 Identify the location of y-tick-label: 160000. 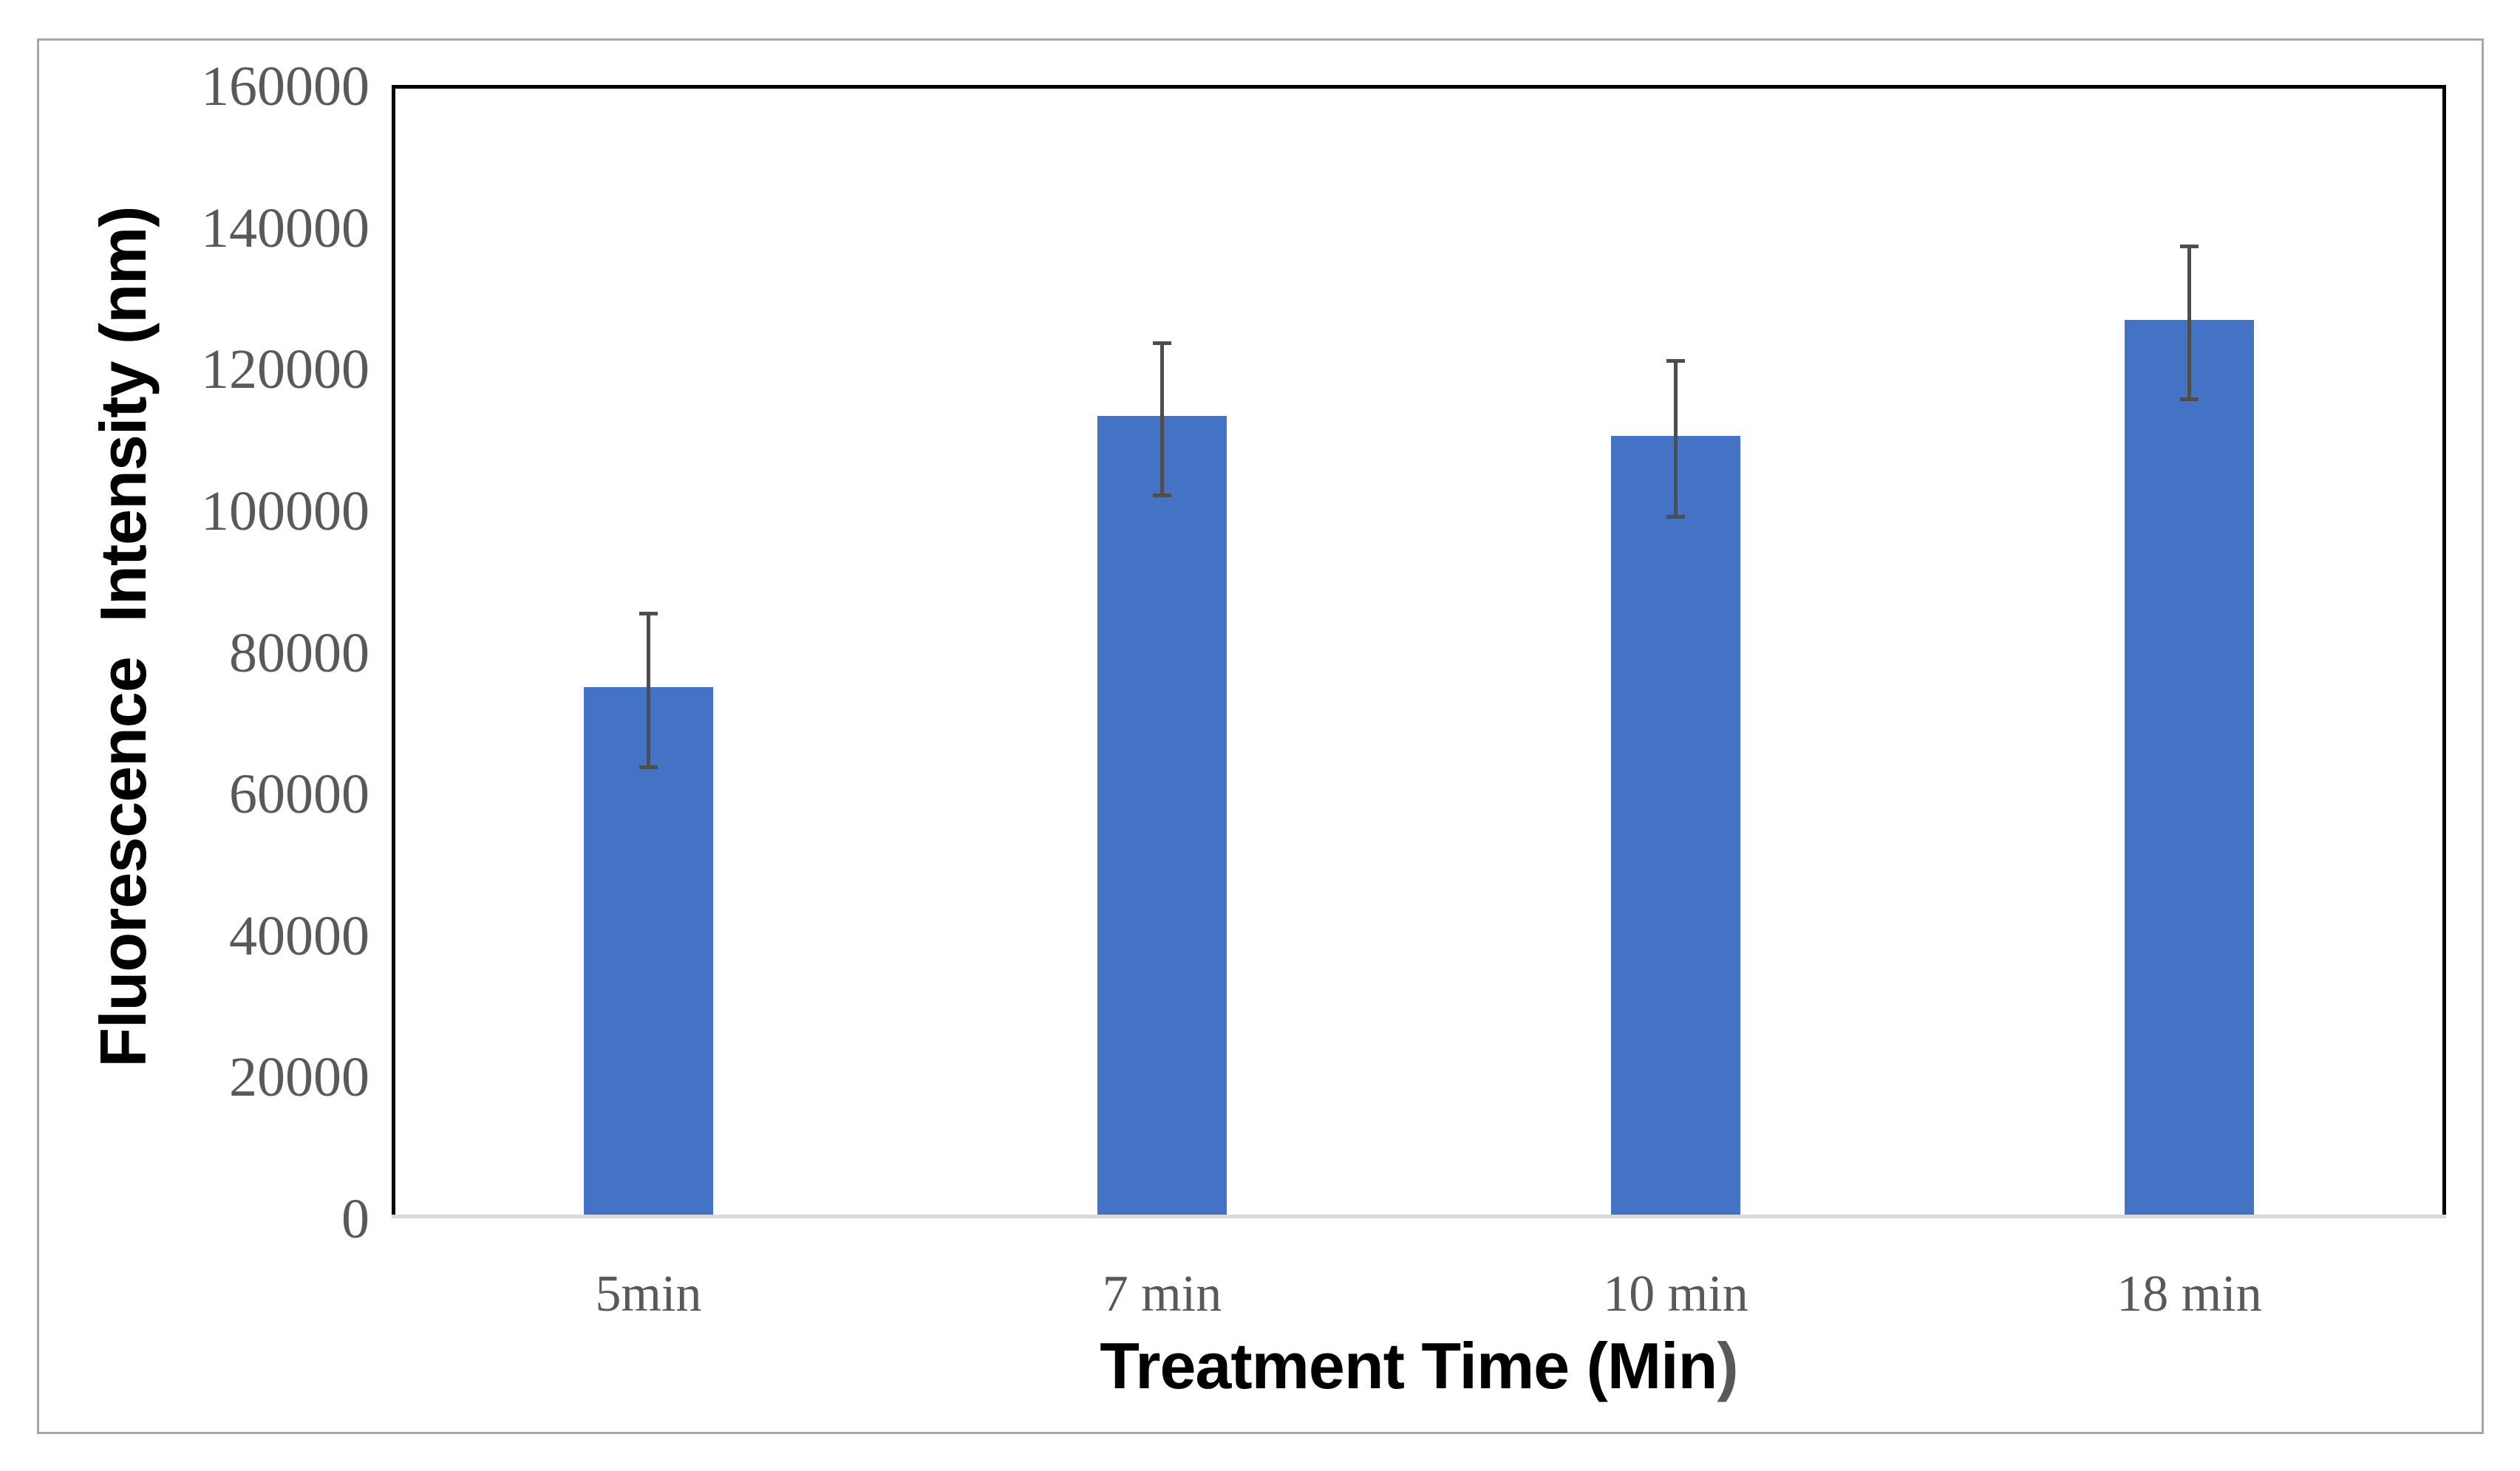
(285, 86).